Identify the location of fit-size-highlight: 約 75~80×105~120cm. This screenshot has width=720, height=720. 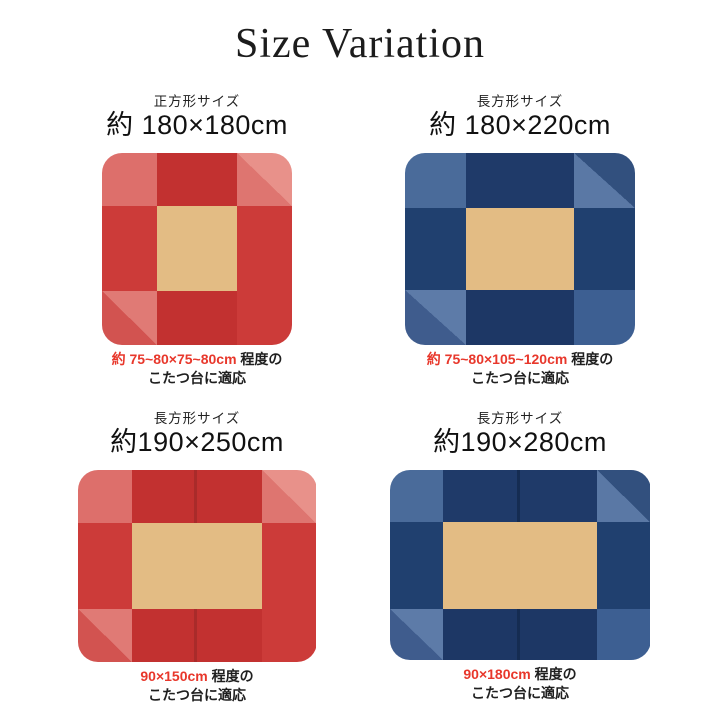
(497, 359).